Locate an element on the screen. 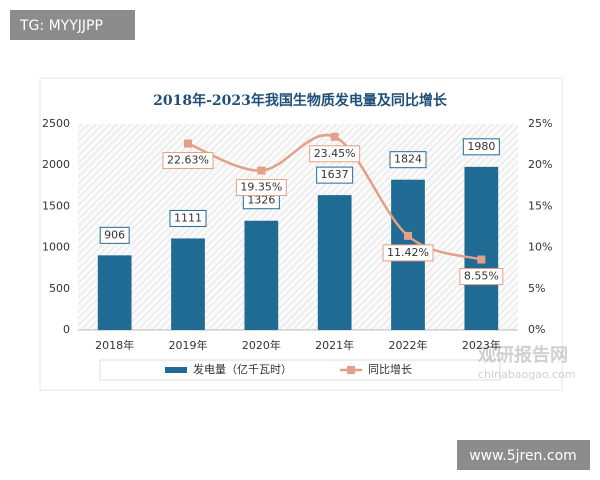 The width and height of the screenshot is (600, 480). data-label: 19.35% is located at coordinates (261, 187).